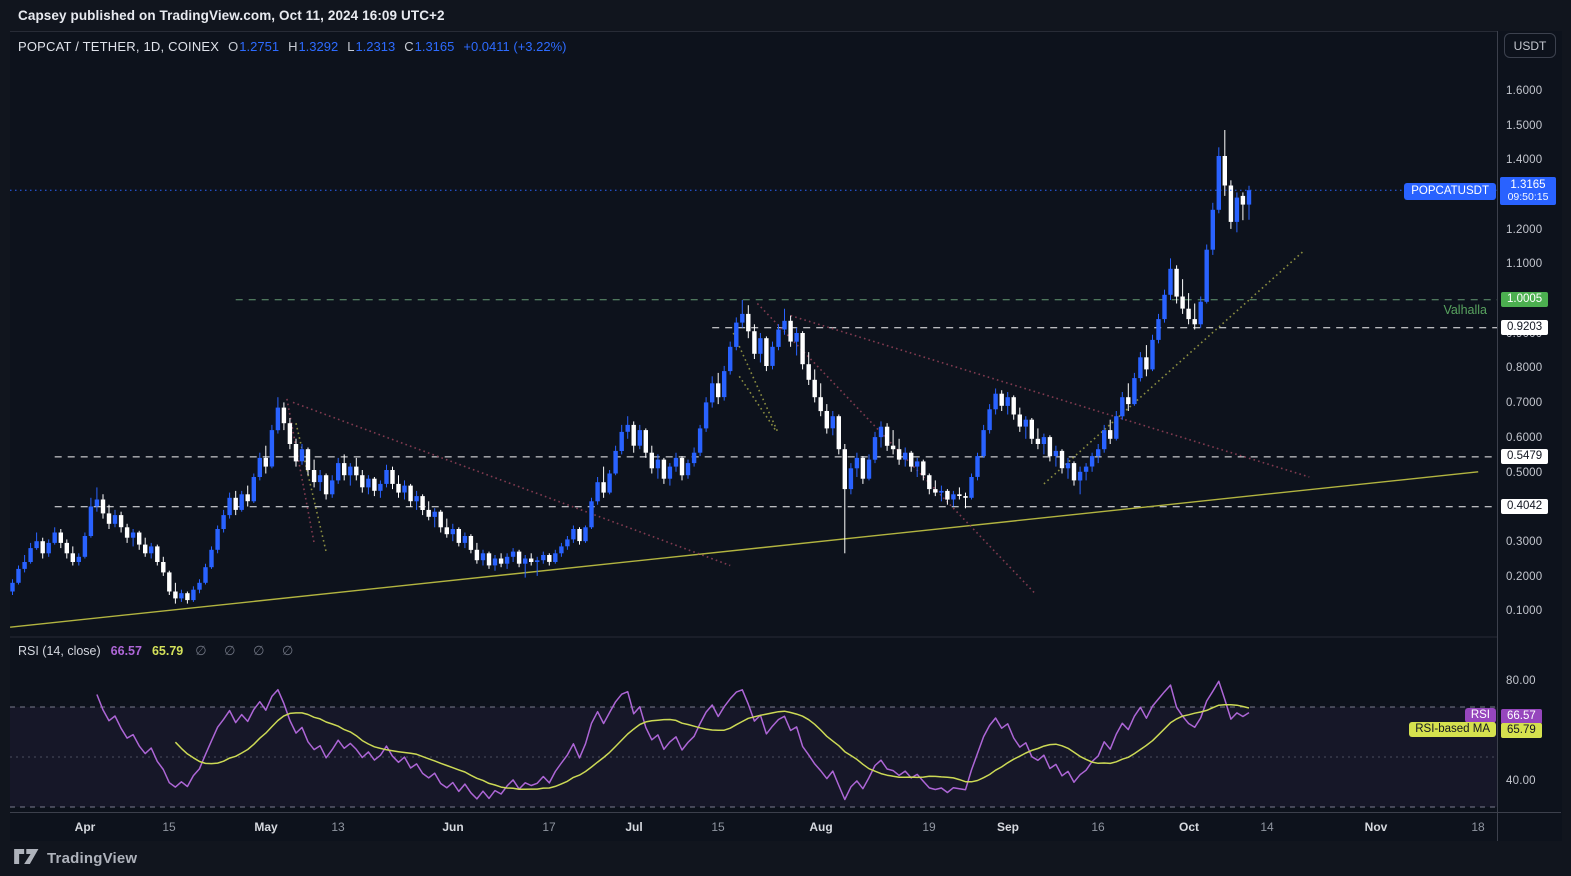 Image resolution: width=1571 pixels, height=876 pixels. Describe the element at coordinates (266, 827) in the screenshot. I see `time-tick: May` at that location.